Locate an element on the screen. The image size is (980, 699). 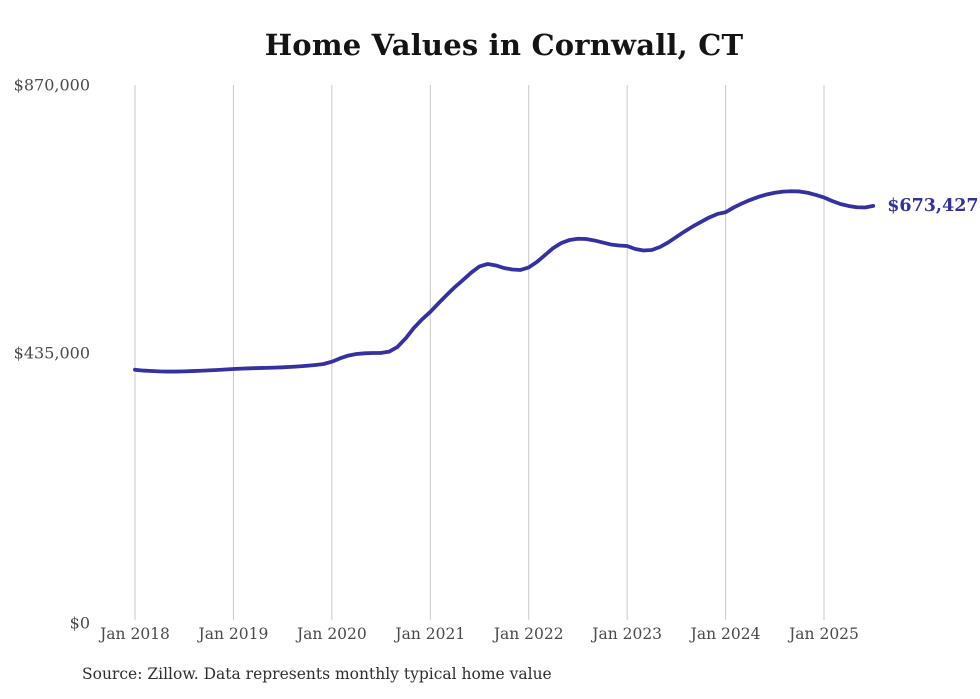
x-tick-label: Jan 2025 is located at coordinates (824, 634).